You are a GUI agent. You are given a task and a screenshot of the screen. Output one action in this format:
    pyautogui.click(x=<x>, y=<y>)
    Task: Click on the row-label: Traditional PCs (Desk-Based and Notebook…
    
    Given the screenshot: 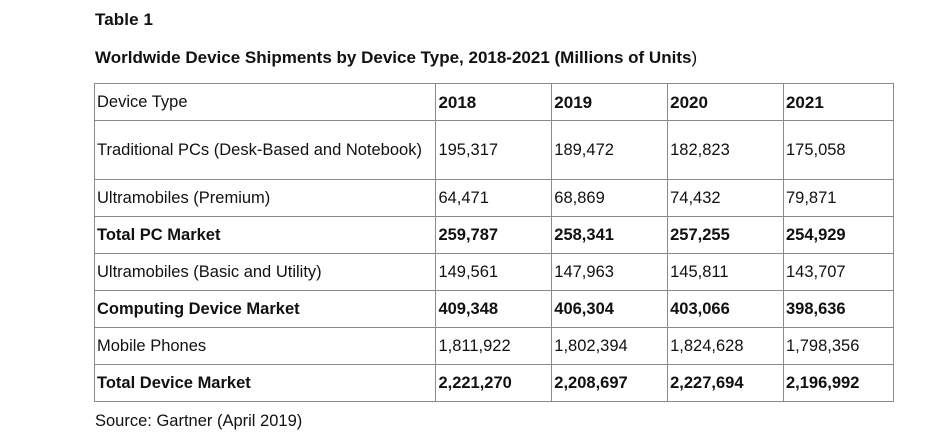 What is the action you would take?
    pyautogui.click(x=265, y=150)
    